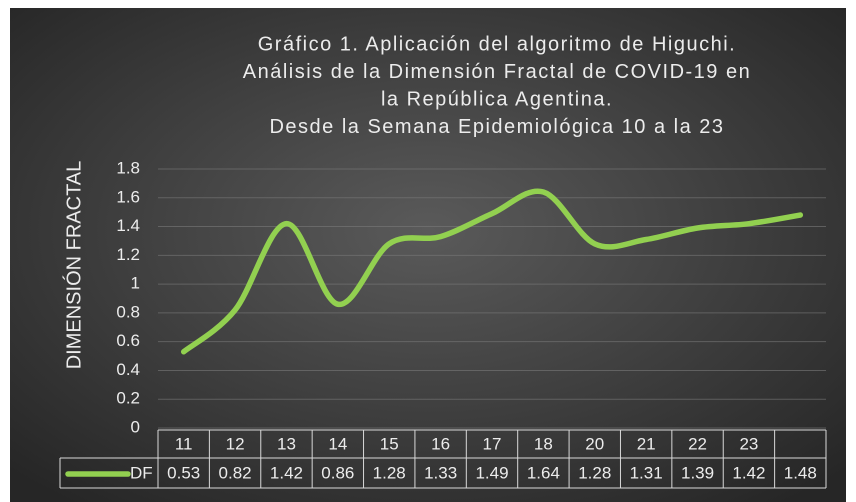 Image resolution: width=856 pixels, height=502 pixels. Describe the element at coordinates (128, 225) in the screenshot. I see `y-tick-label: 1.4` at that location.